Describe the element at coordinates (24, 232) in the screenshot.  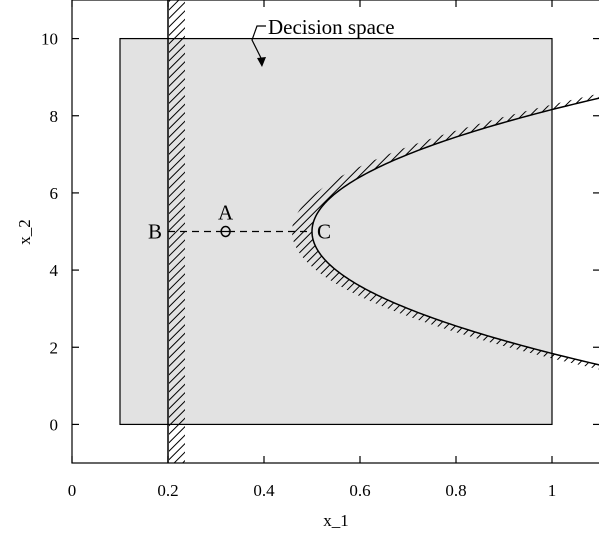
I see `y-axis-label: x_2` at that location.